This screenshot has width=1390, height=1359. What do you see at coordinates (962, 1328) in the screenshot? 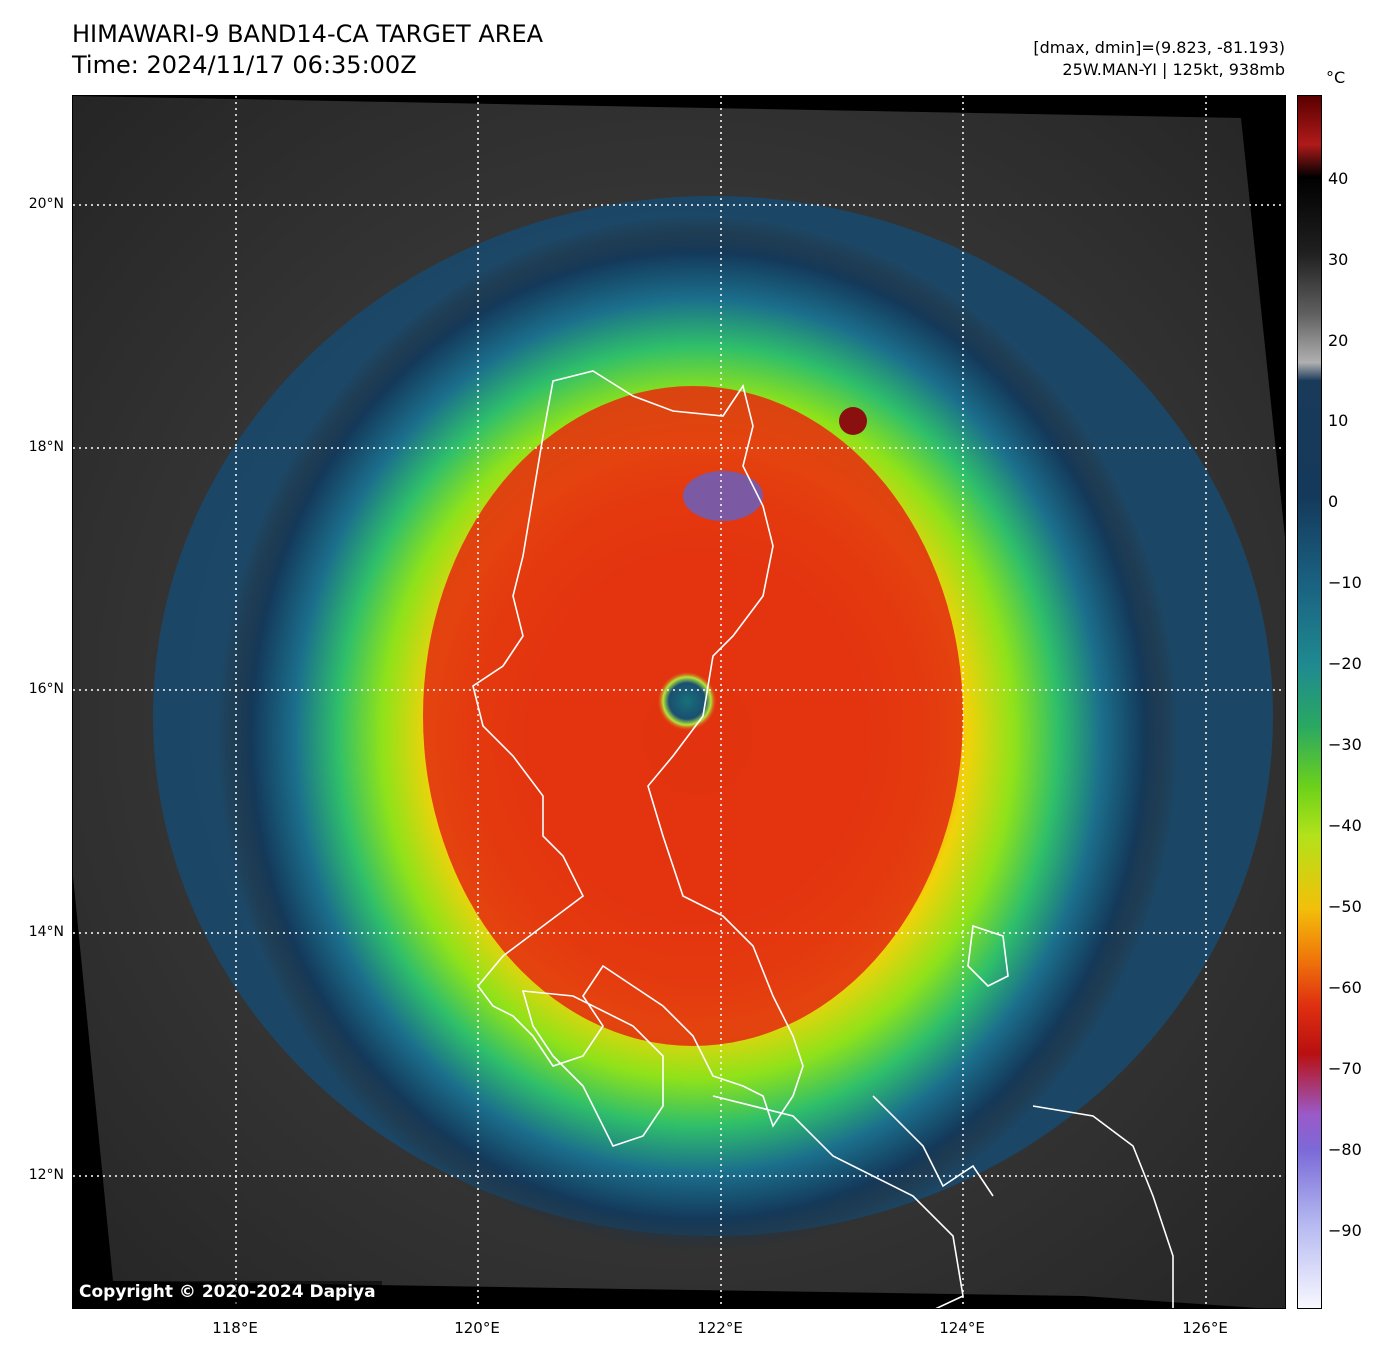
I see `lon-label: 124°E` at bounding box center [962, 1328].